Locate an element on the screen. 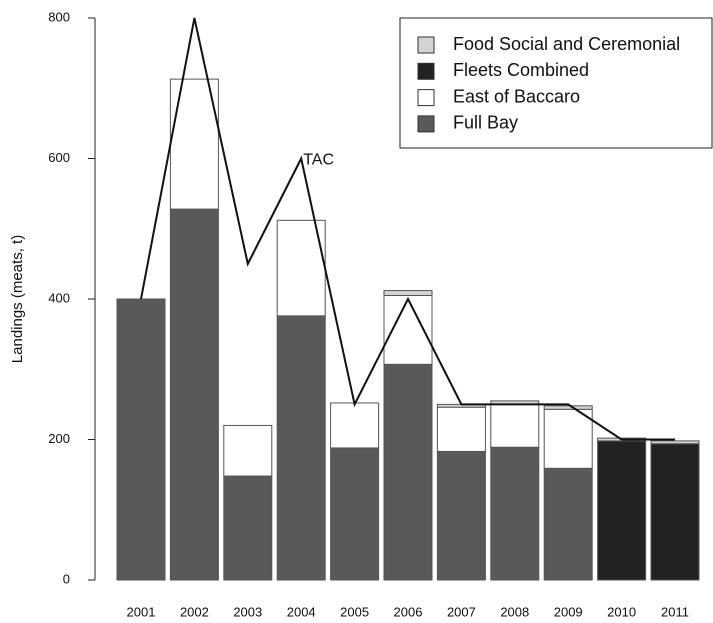  x-tick-label: 2004 is located at coordinates (301, 611).